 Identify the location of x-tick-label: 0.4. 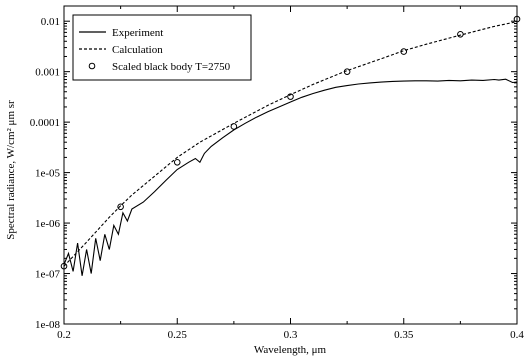
(517, 335).